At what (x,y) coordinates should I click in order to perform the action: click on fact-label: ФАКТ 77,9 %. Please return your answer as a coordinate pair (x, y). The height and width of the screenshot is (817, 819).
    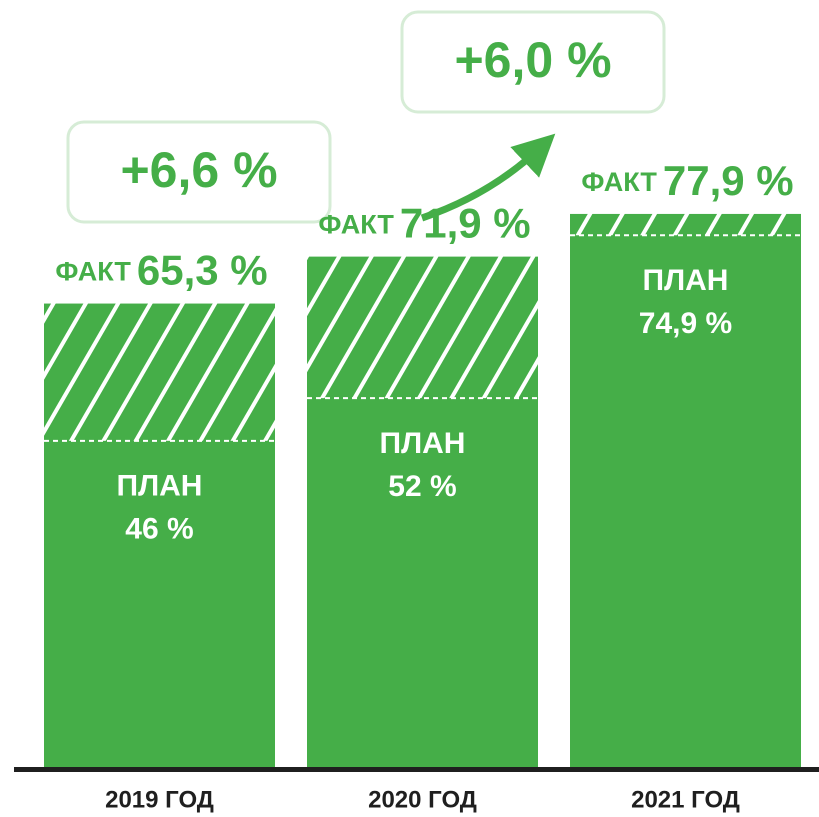
    Looking at the image, I should click on (687, 180).